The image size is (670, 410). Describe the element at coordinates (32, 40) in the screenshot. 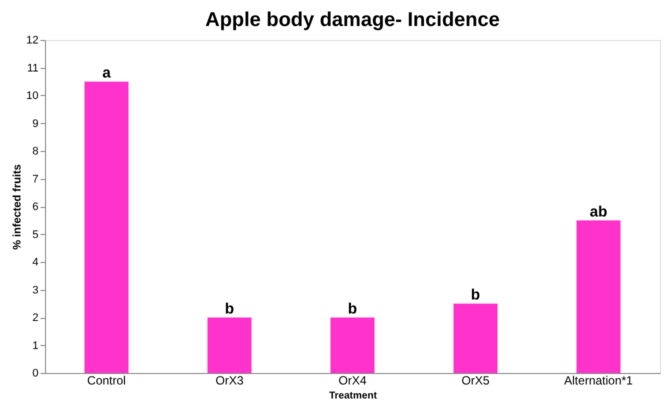

I see `y-tick-label: 12` at that location.